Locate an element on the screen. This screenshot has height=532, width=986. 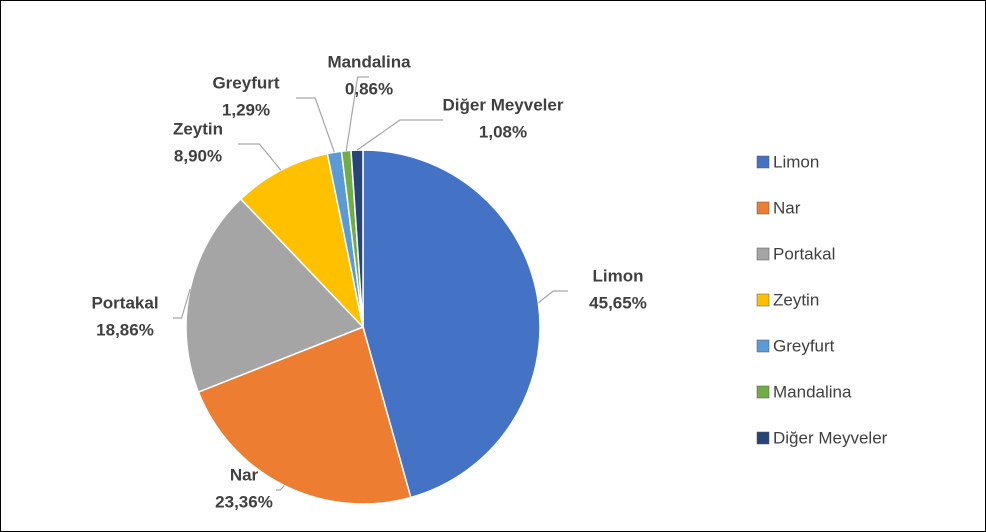
data-label-value: 1,08% is located at coordinates (503, 131).